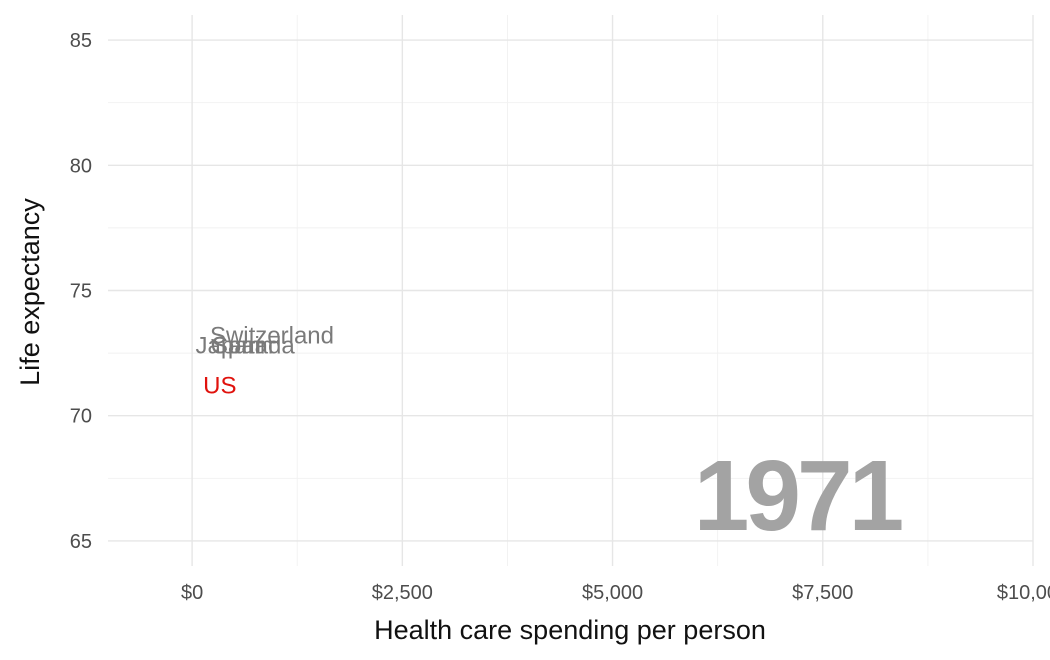 This screenshot has width=1050, height=660. Describe the element at coordinates (1023, 593) in the screenshot. I see `x-tick-label: $10,000` at that location.